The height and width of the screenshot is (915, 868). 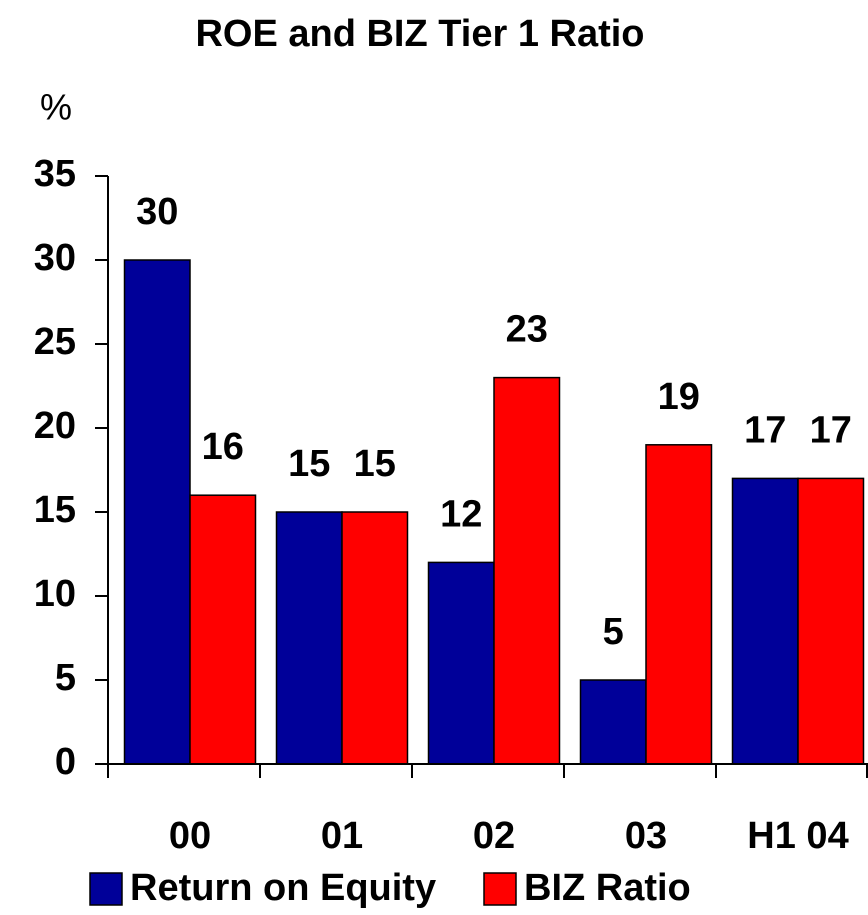 What do you see at coordinates (679, 397) in the screenshot?
I see `data-label: 19` at bounding box center [679, 397].